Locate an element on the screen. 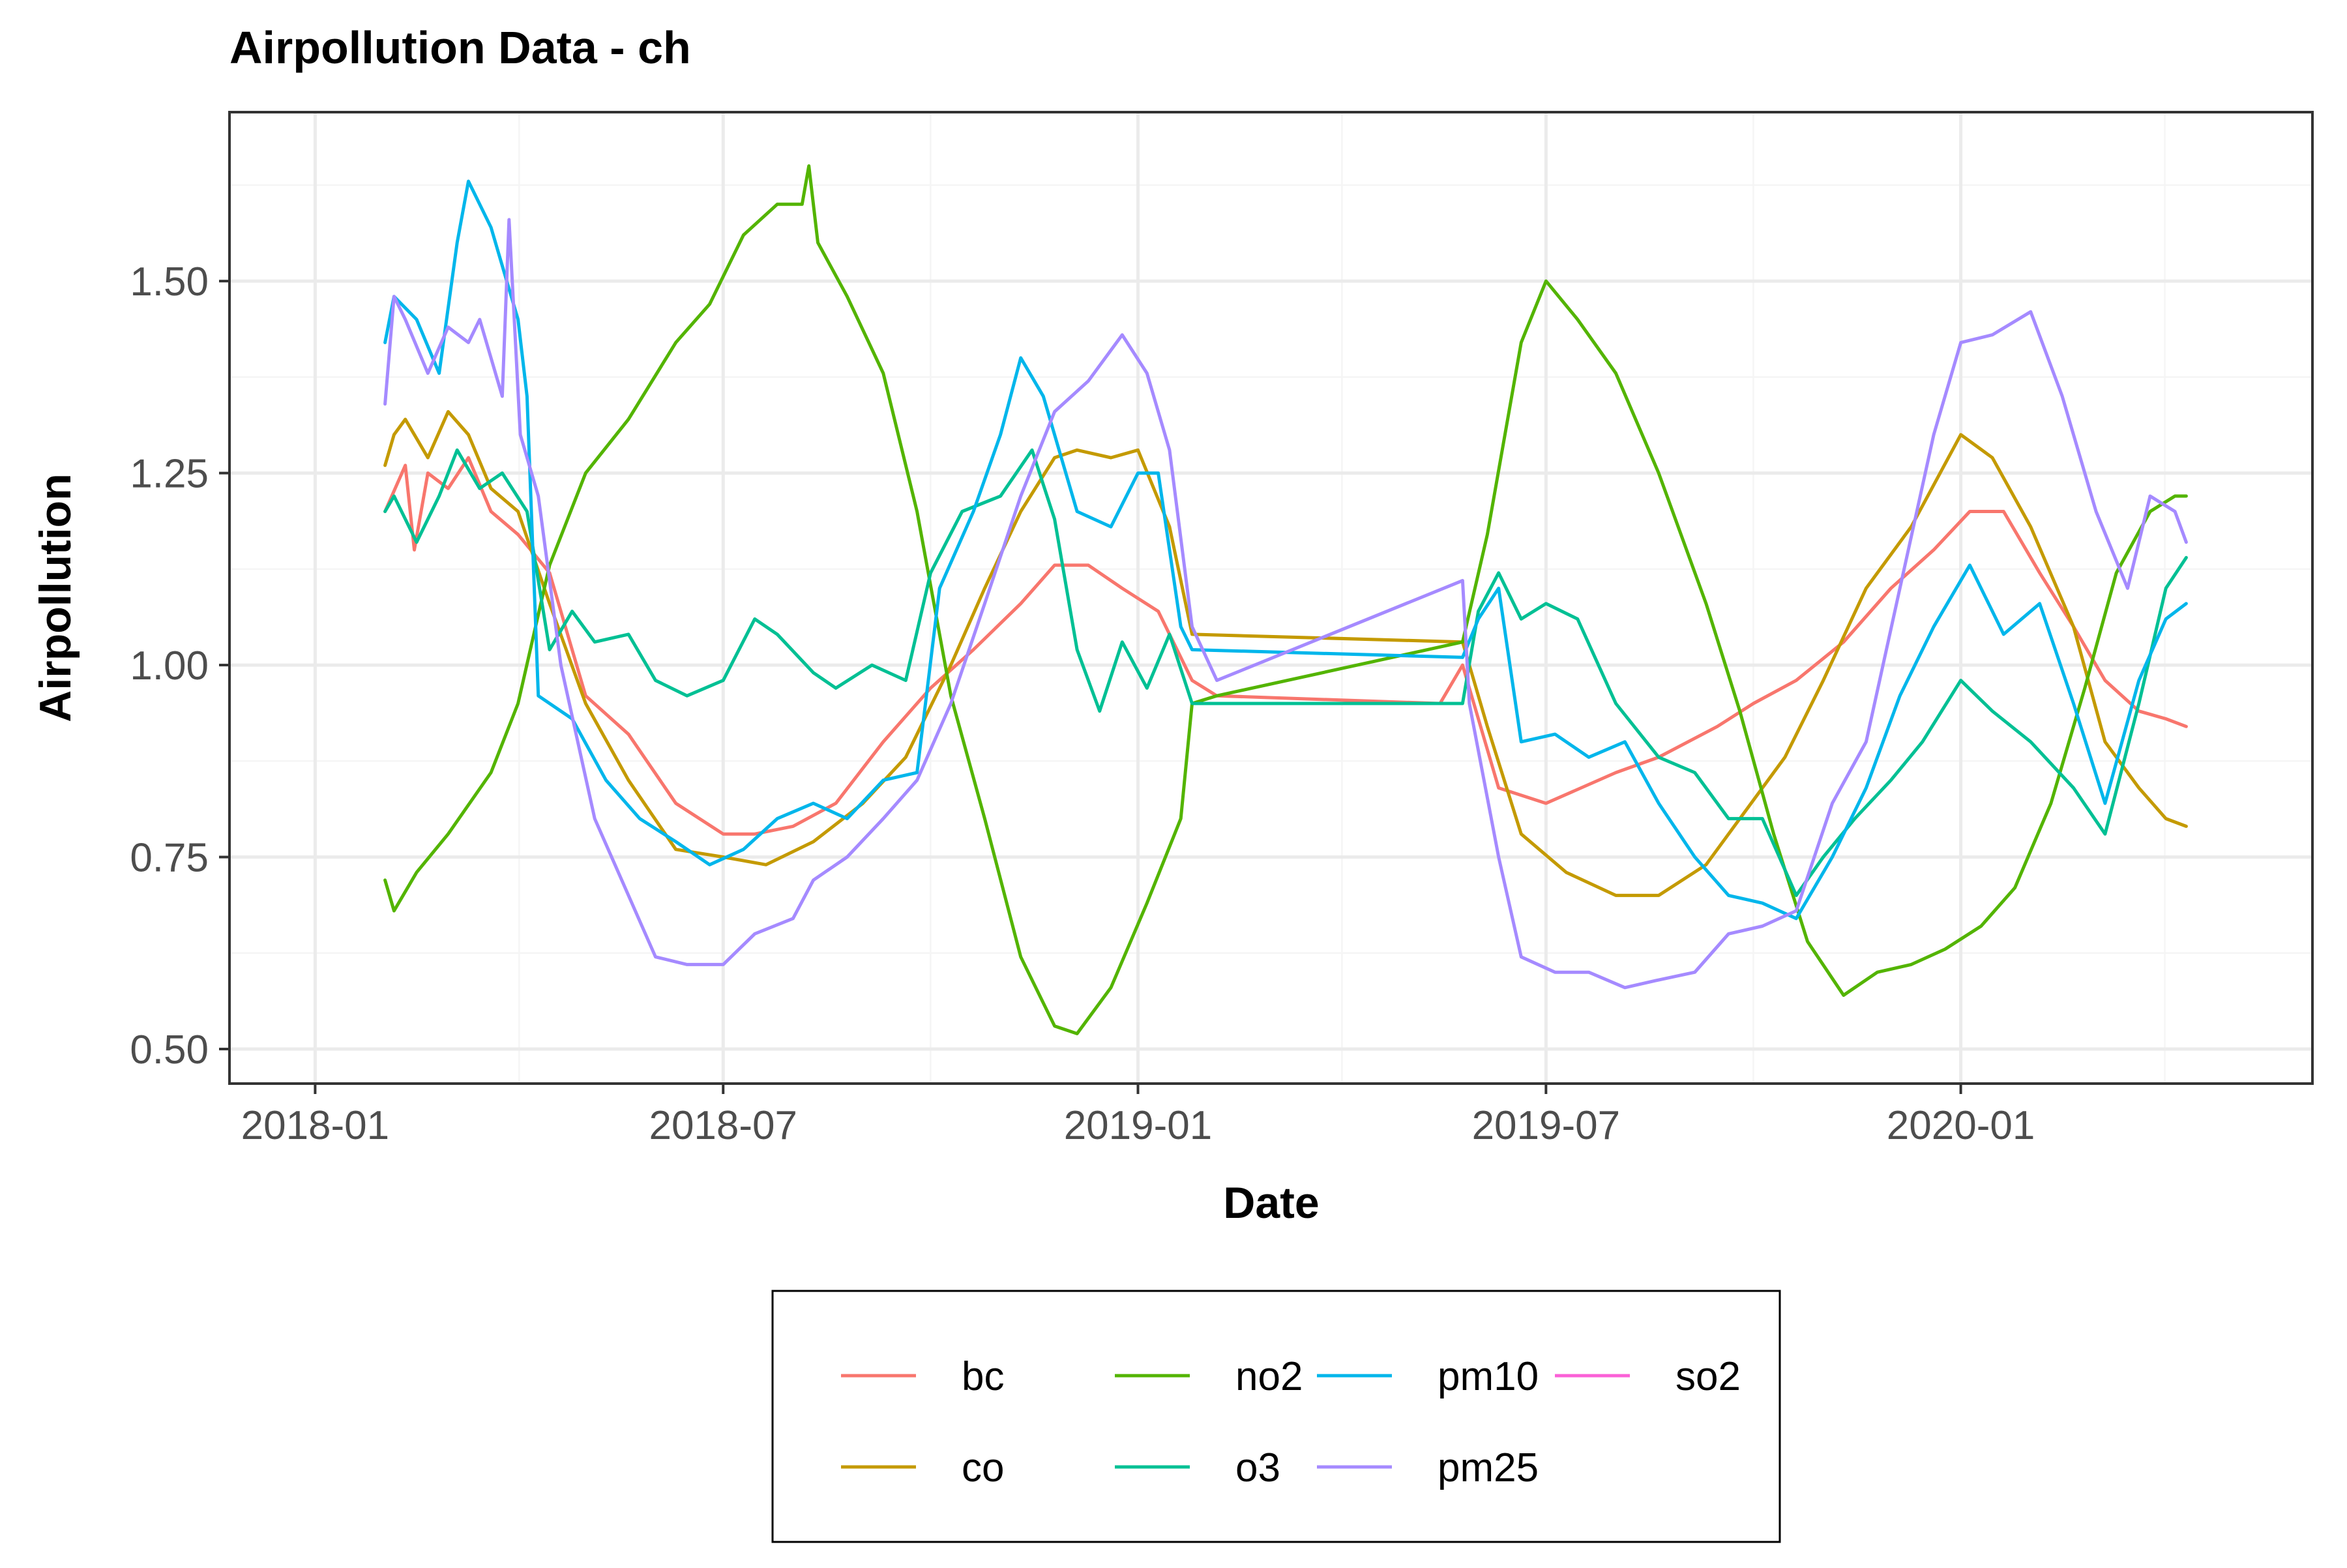  legend-box is located at coordinates (1276, 1417).